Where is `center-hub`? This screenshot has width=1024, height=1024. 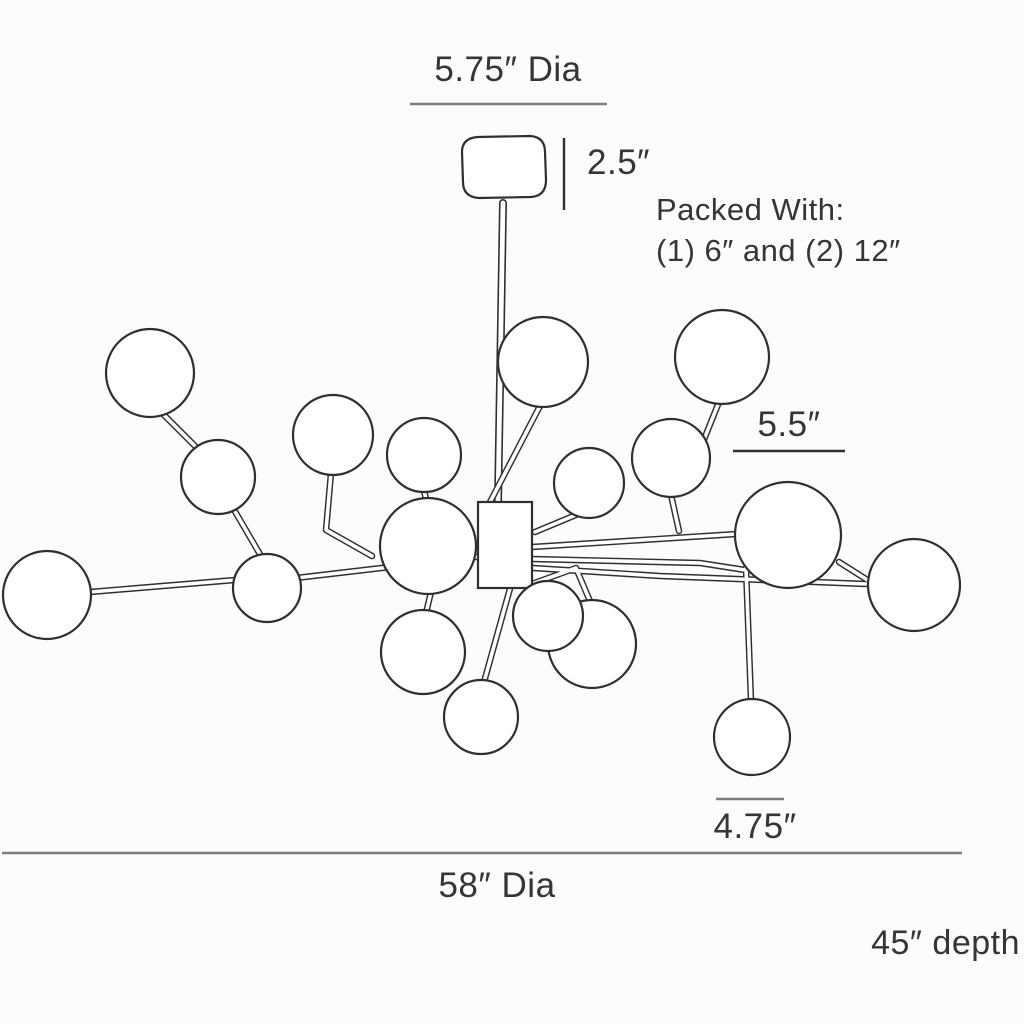
center-hub is located at coordinates (505, 545).